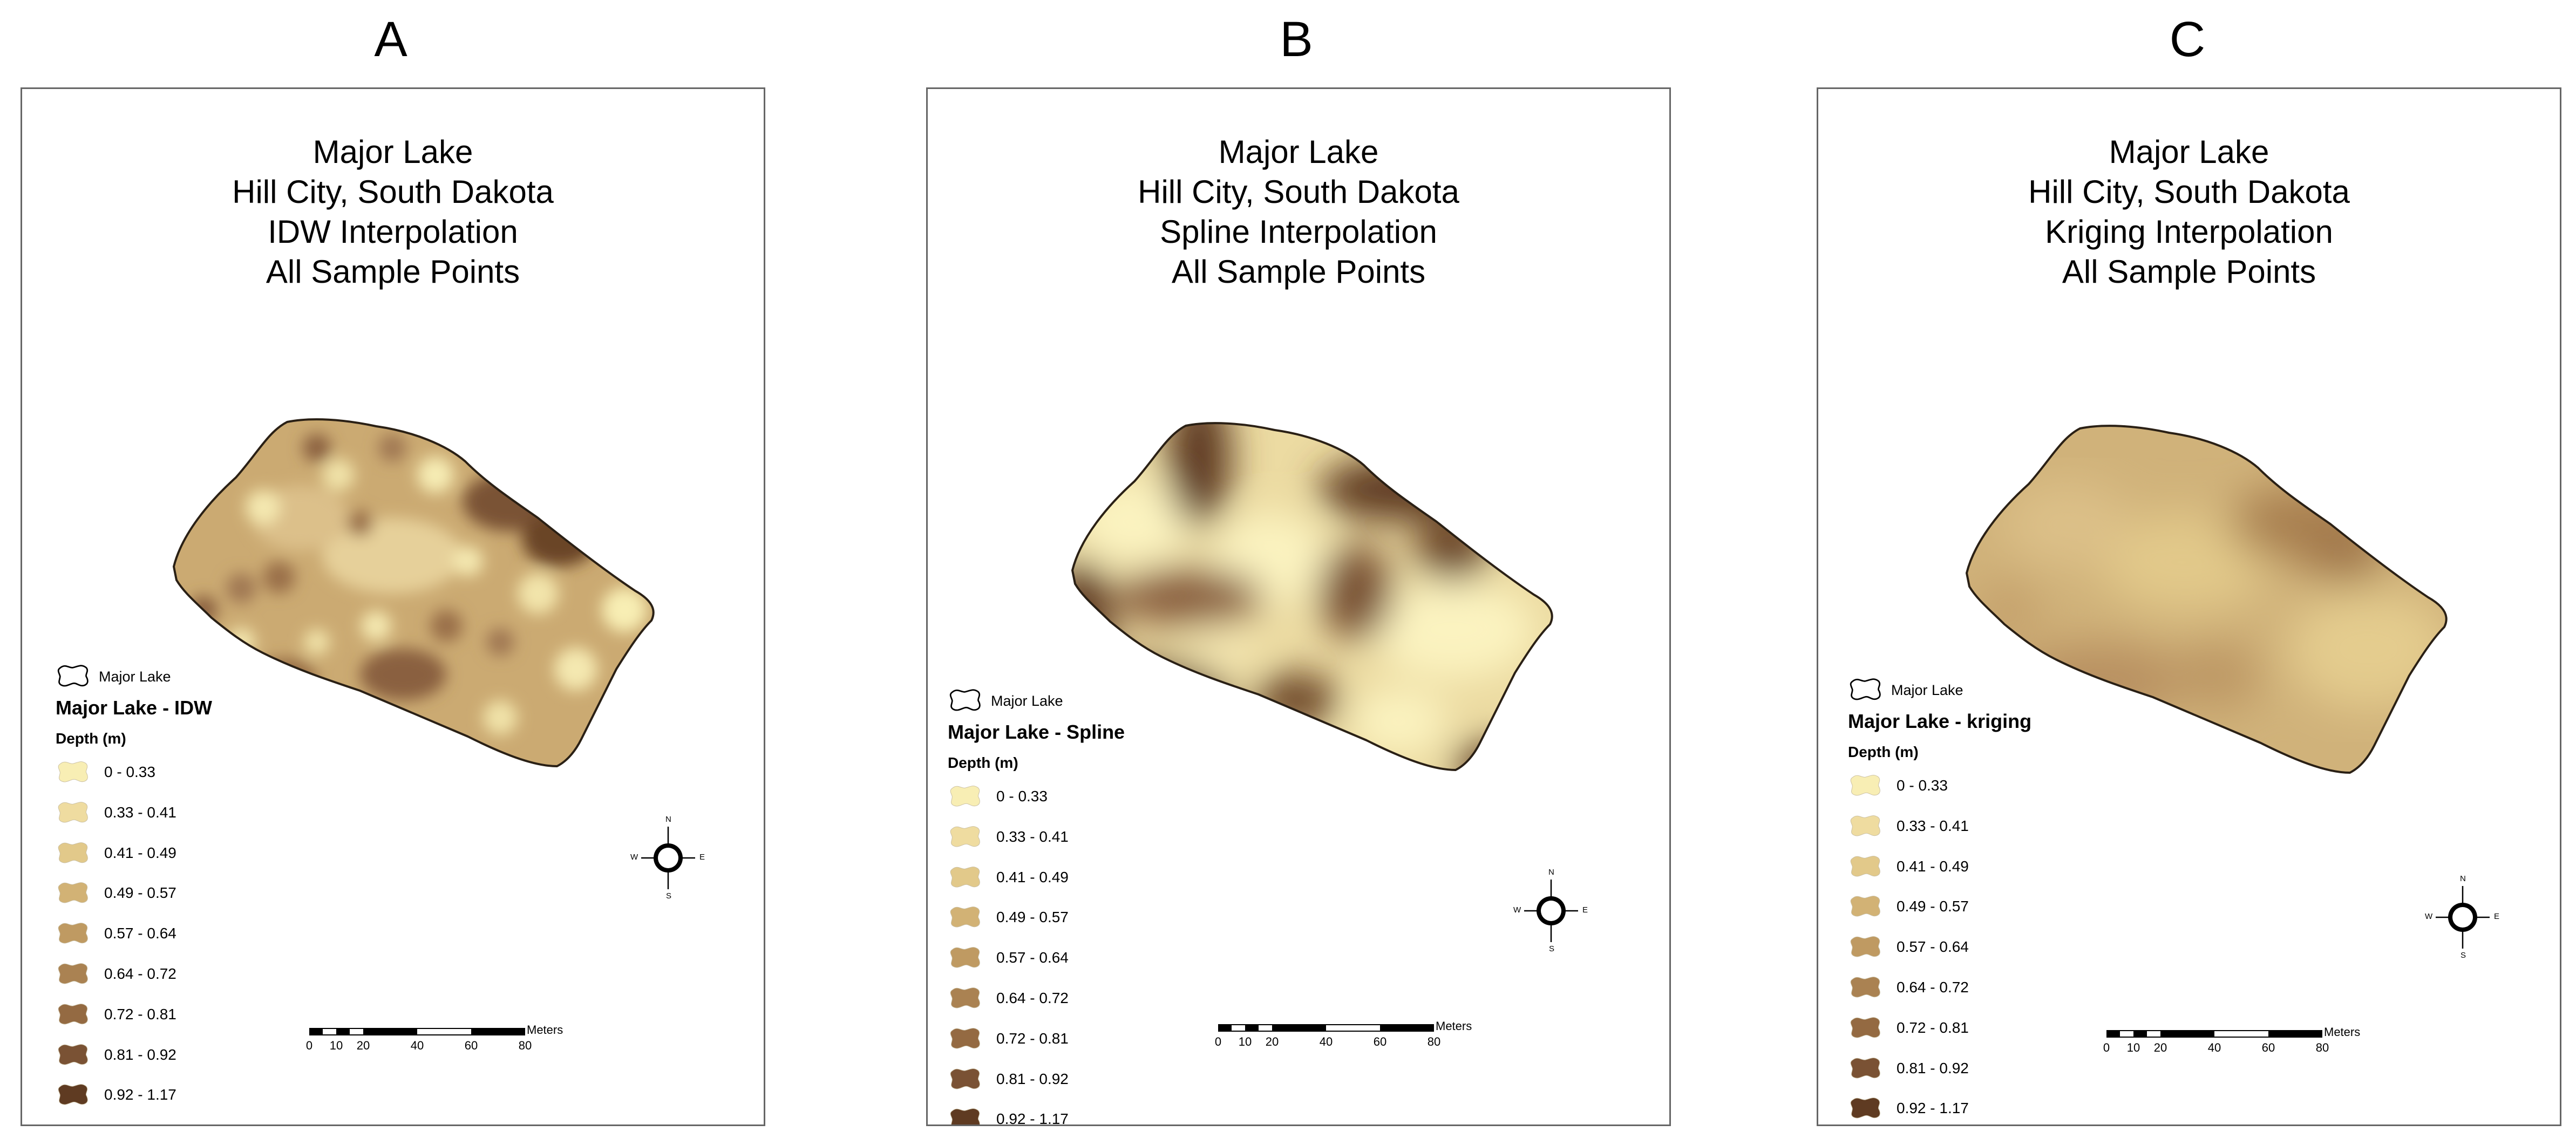 This screenshot has height=1145, width=2576. Describe the element at coordinates (1434, 1041) in the screenshot. I see `scale-tick-label: 80` at that location.